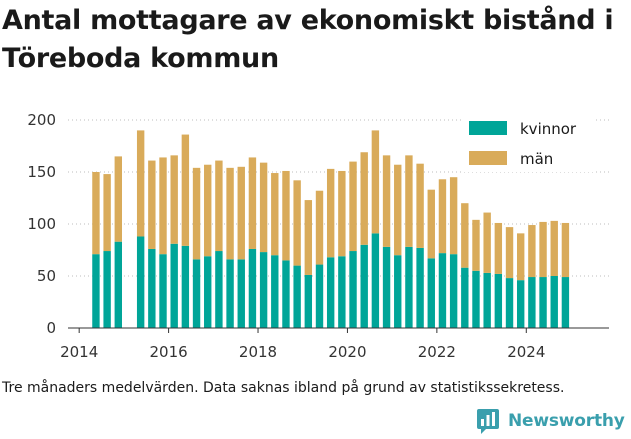 The width and height of the screenshot is (631, 439). What do you see at coordinates (548, 129) in the screenshot?
I see `legend-label: kvinnor` at bounding box center [548, 129].